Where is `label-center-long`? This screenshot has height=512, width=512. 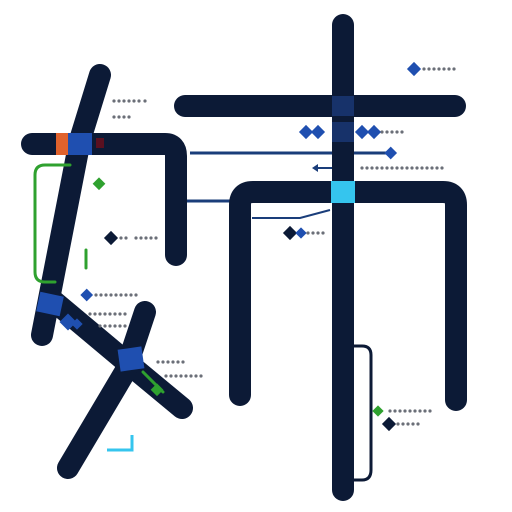
label-center-long is located at coordinates (402, 168).